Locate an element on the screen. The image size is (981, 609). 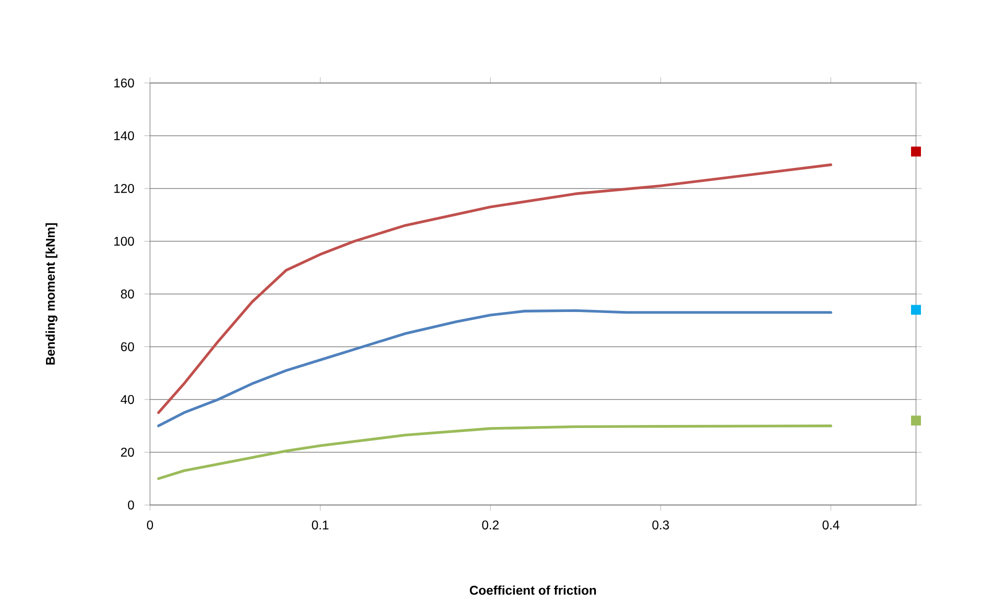
y-tick-label: 100 is located at coordinates (124, 241).